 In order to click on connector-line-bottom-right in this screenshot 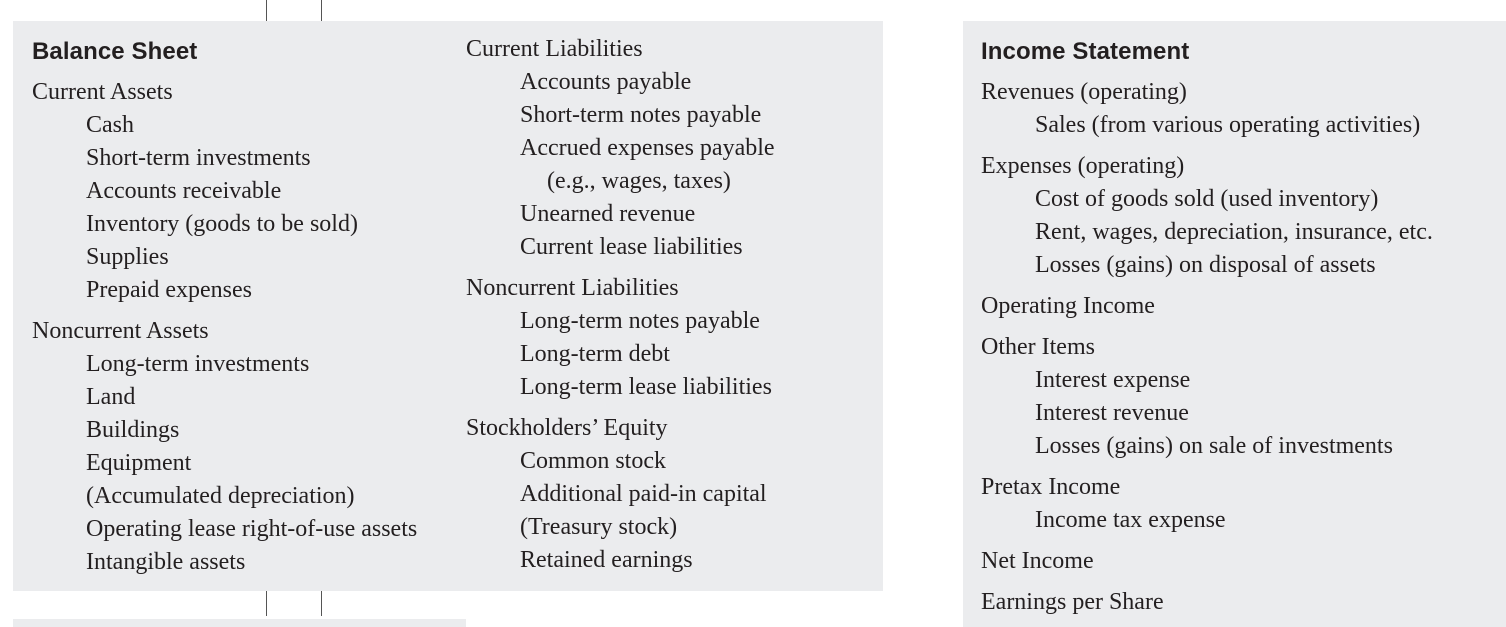, I will do `click(321, 603)`.